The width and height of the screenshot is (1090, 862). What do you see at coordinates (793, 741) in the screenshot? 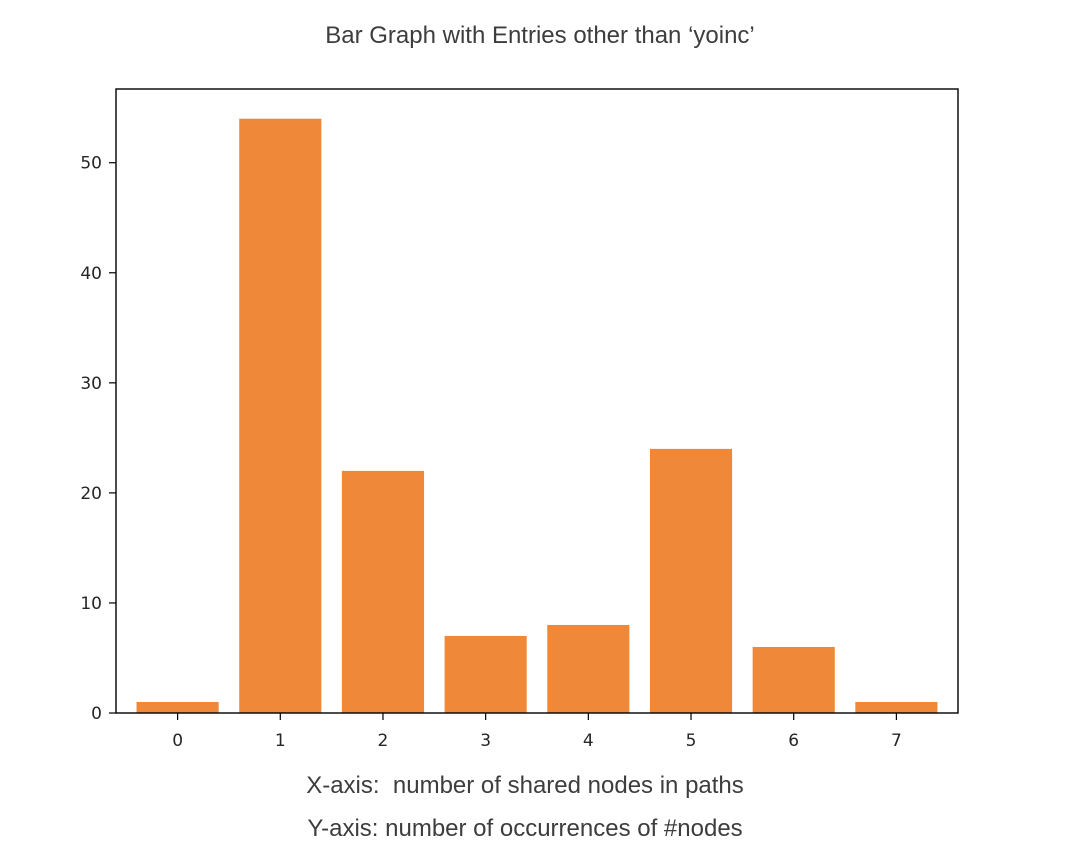
I see `x-tick-label-6: 6` at bounding box center [793, 741].